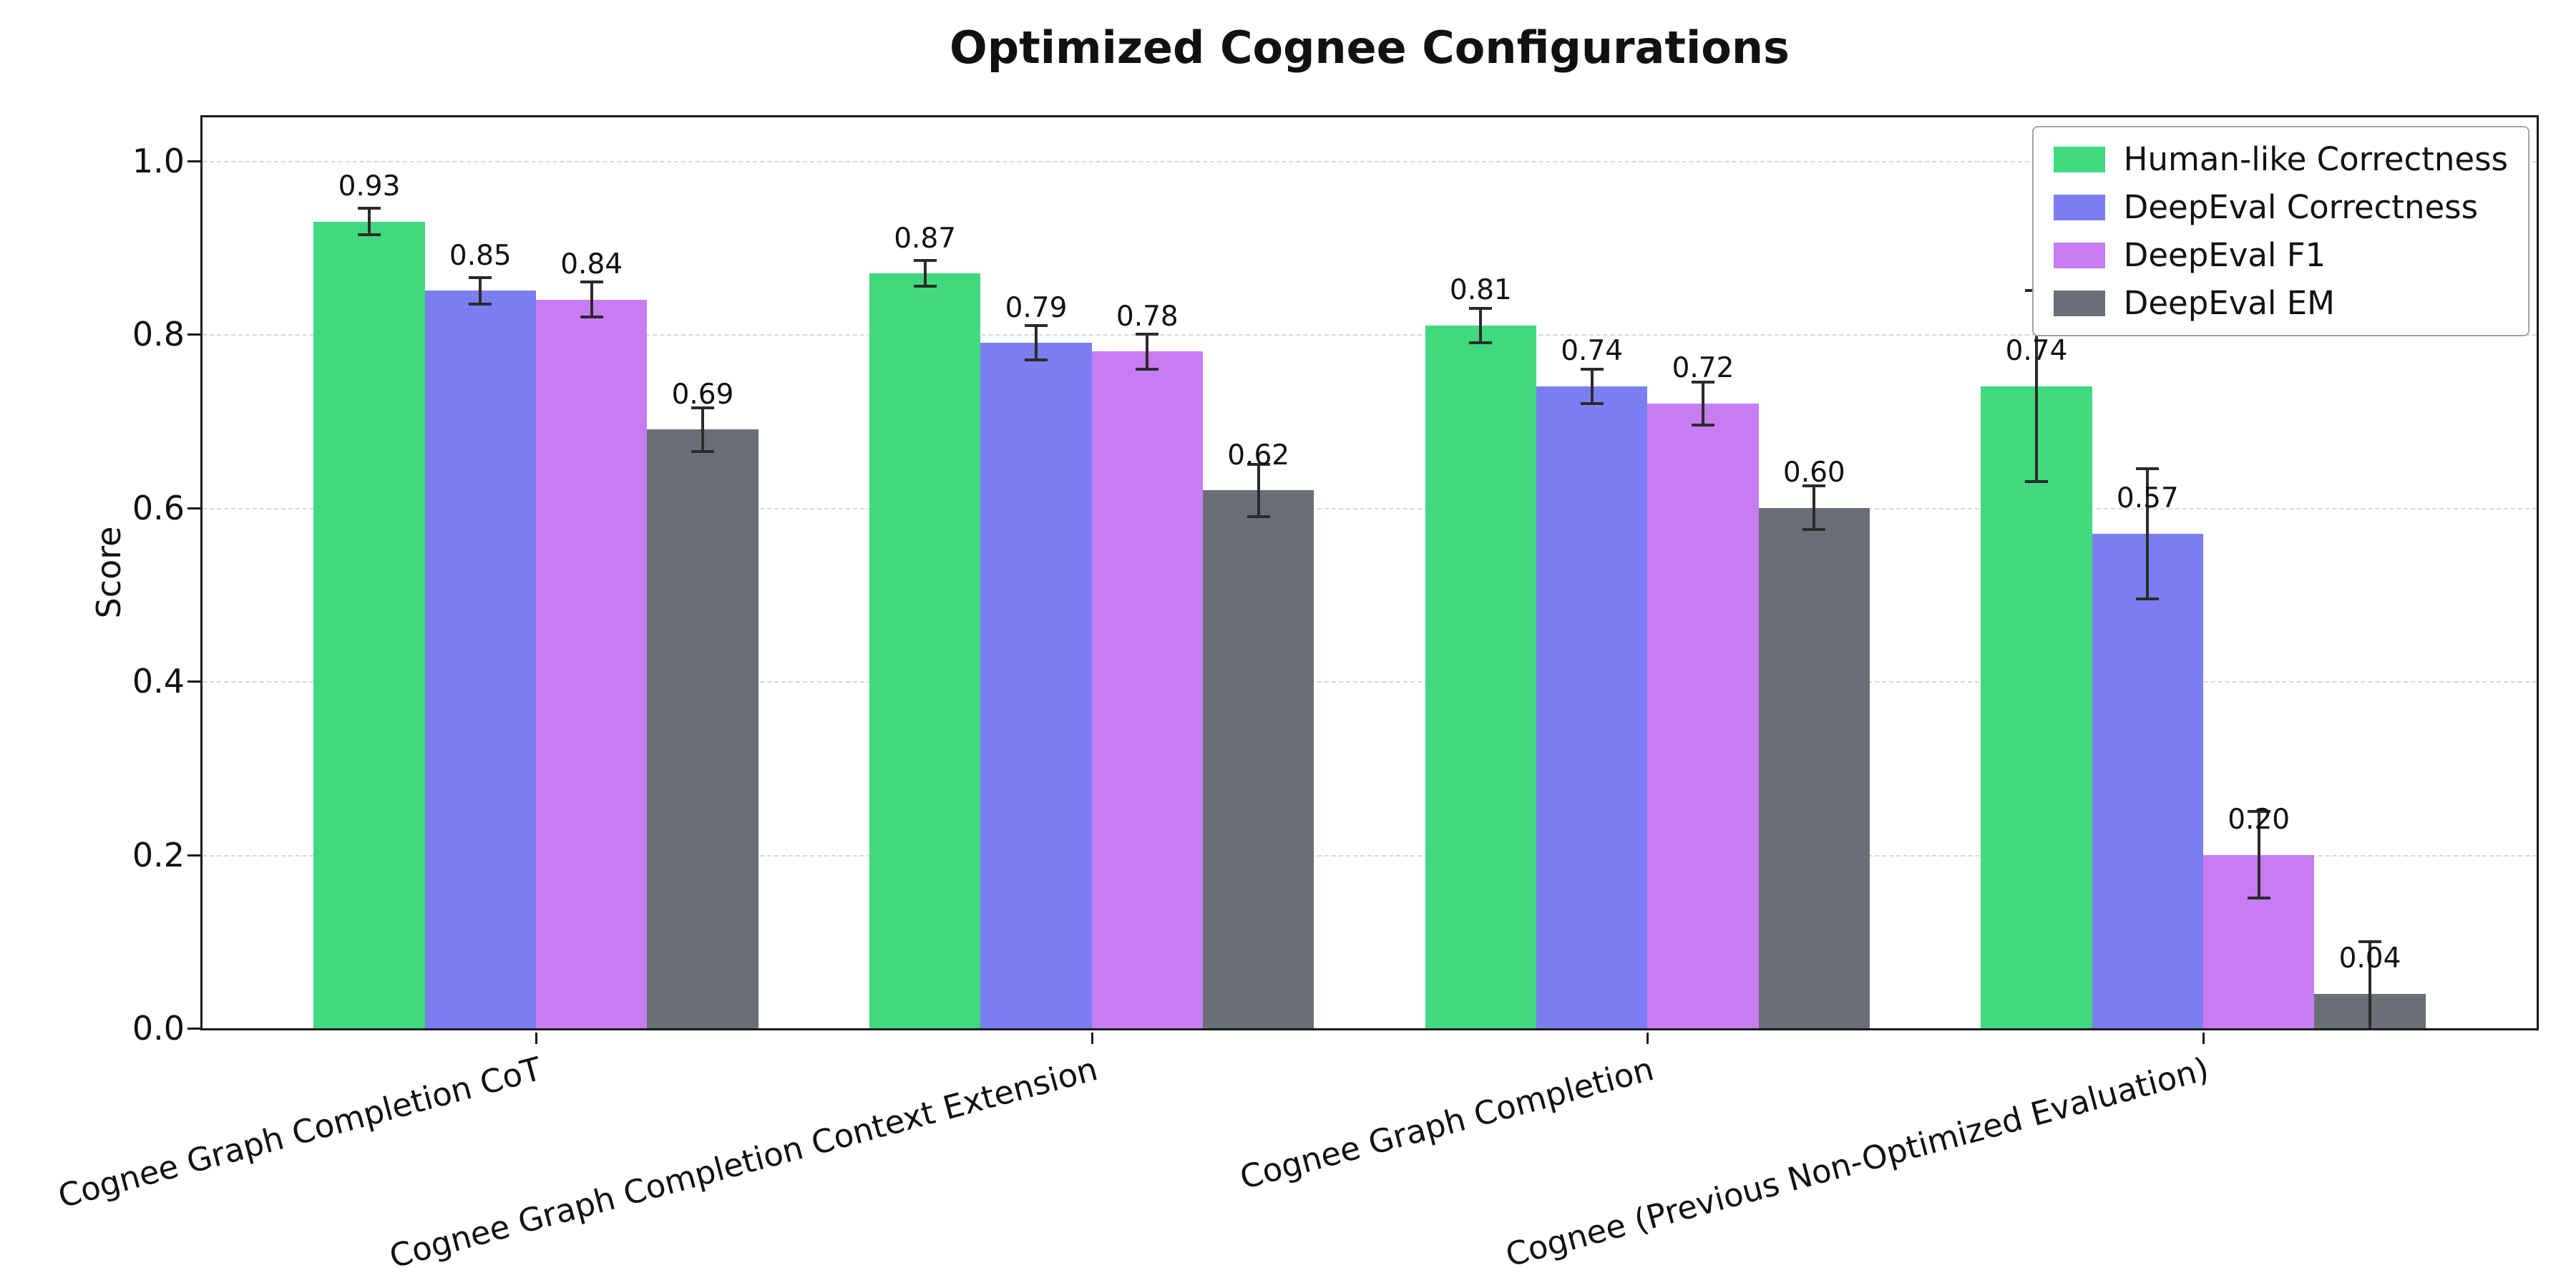 The width and height of the screenshot is (2576, 1288). I want to click on bar-value-label: 0.78, so click(1147, 316).